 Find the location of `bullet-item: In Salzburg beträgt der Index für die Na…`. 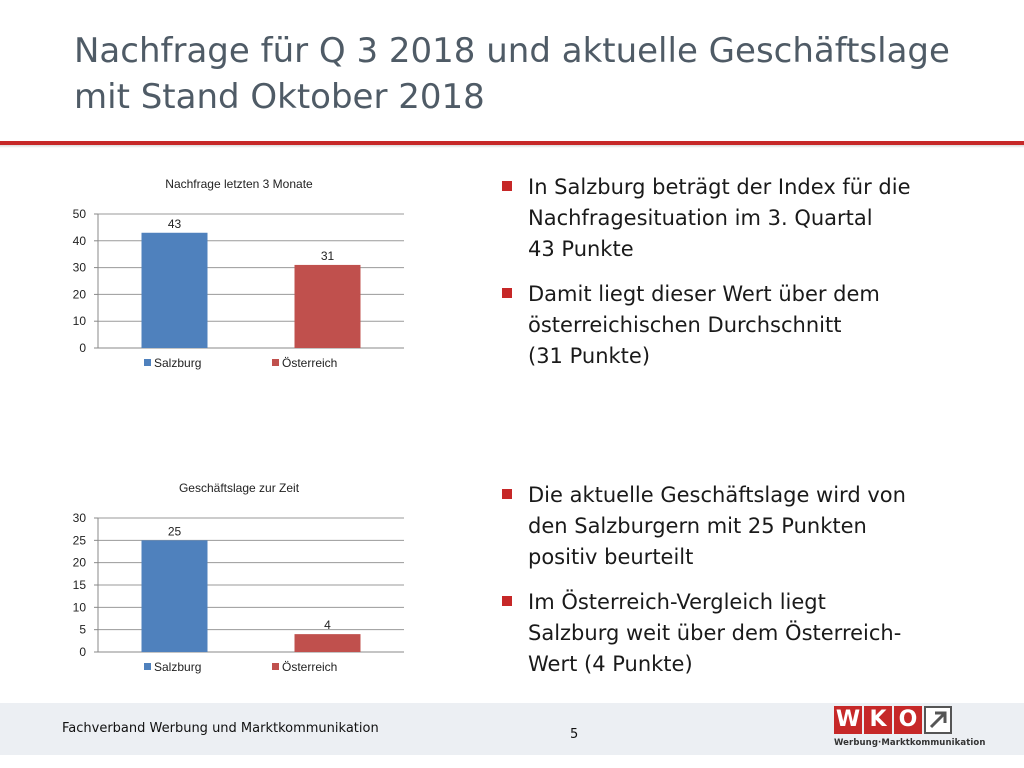

bullet-item: In Salzburg beträgt der Index für die Na… is located at coordinates (735, 218).